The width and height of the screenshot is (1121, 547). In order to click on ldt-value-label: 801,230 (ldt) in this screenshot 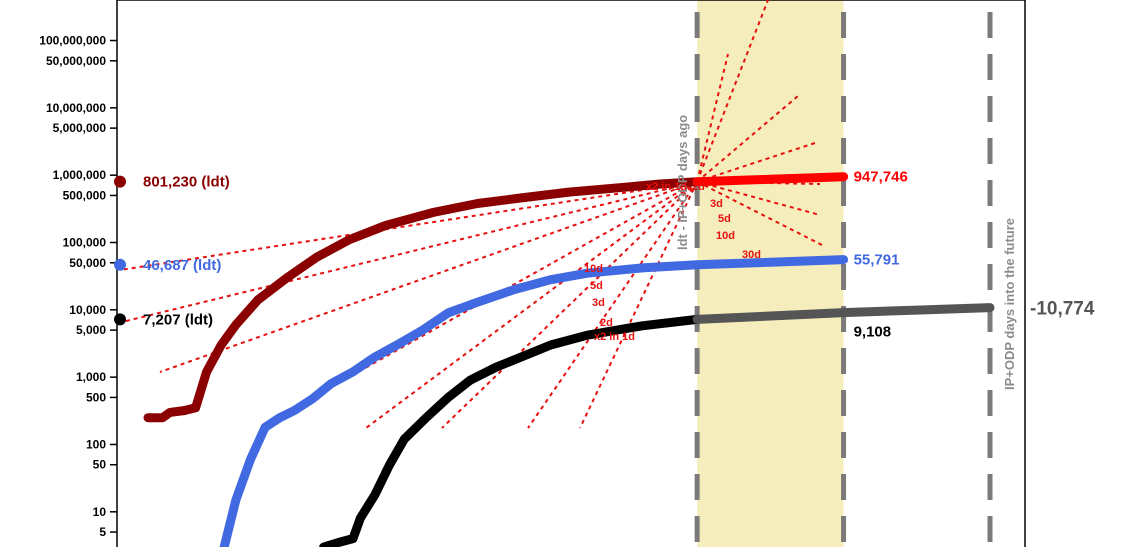, I will do `click(186, 182)`.